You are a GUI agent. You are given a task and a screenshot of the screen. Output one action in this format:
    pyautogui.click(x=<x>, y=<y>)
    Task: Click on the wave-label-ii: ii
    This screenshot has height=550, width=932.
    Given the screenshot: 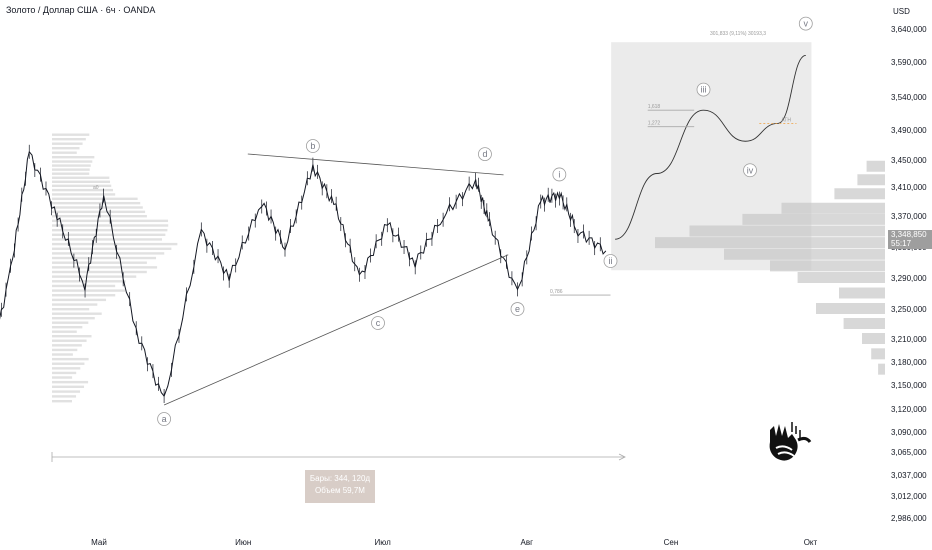 What is the action you would take?
    pyautogui.click(x=611, y=261)
    